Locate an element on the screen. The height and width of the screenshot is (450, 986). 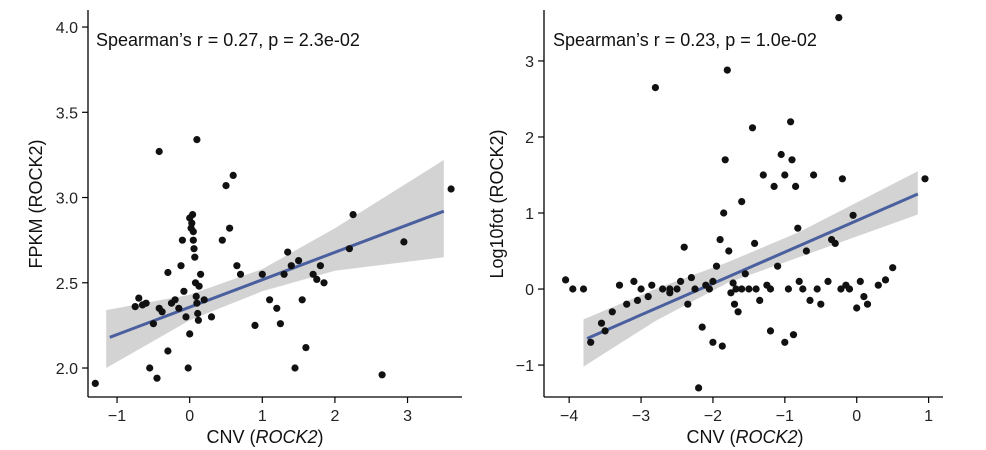
y-tick-label: 4.0 is located at coordinates (67, 28).